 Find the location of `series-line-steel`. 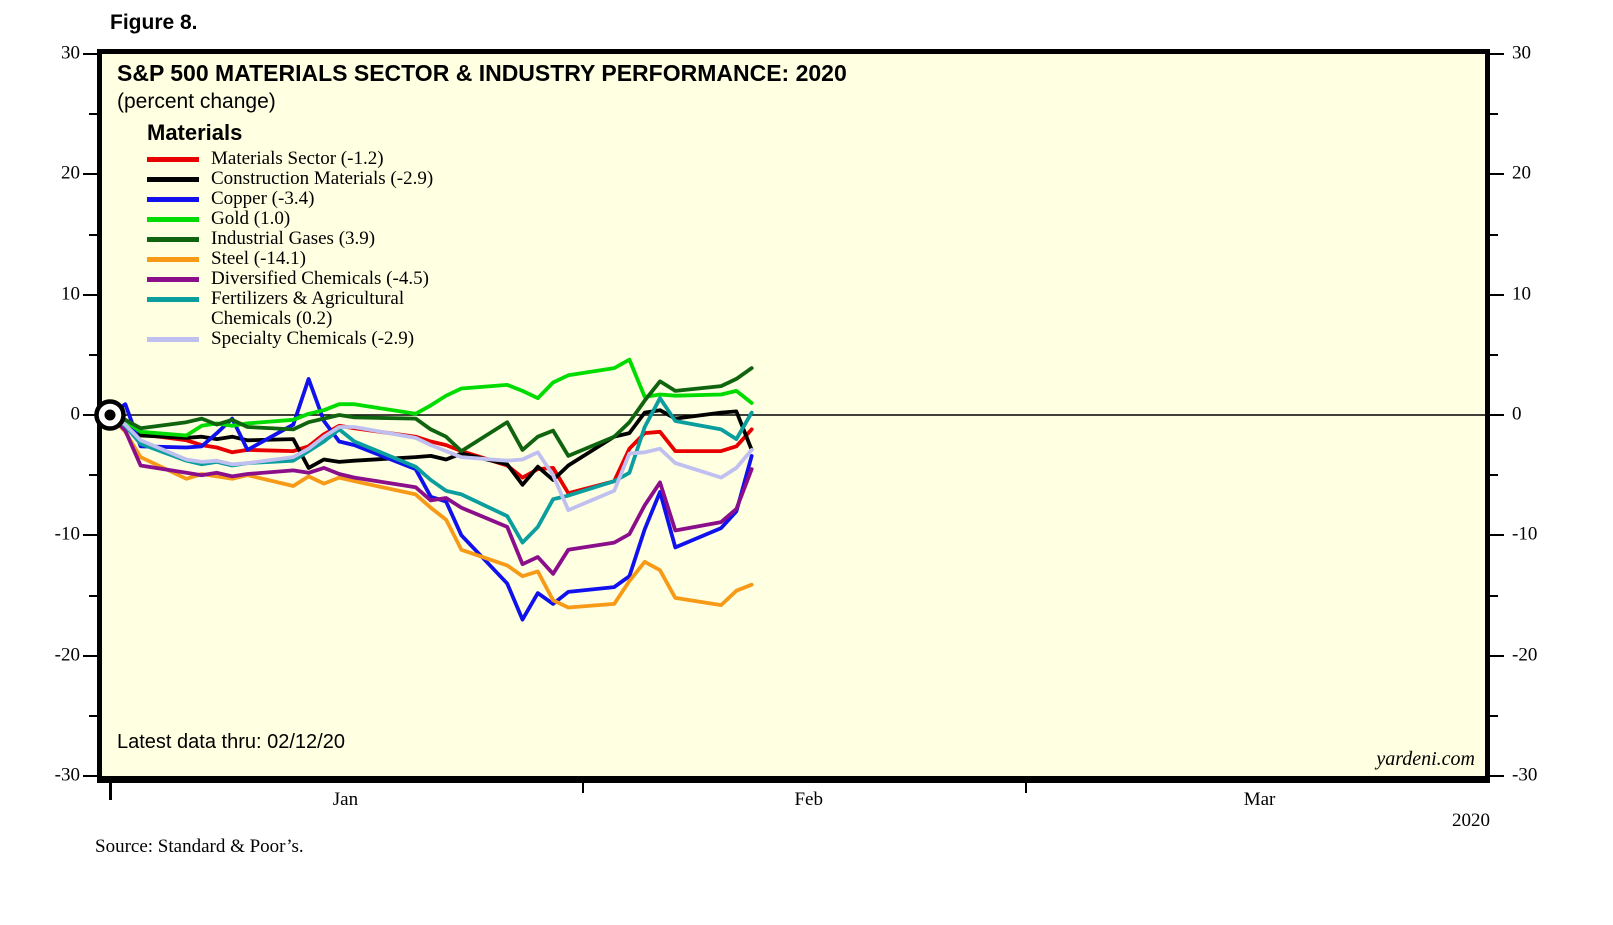

series-line-steel is located at coordinates (431, 511).